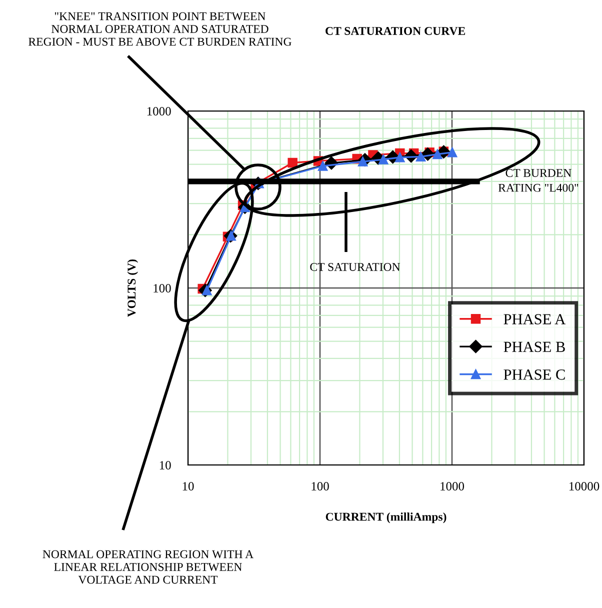 The width and height of the screenshot is (602, 608). What do you see at coordinates (132, 288) in the screenshot?
I see `y-axis-title: VOLTS (V)` at bounding box center [132, 288].